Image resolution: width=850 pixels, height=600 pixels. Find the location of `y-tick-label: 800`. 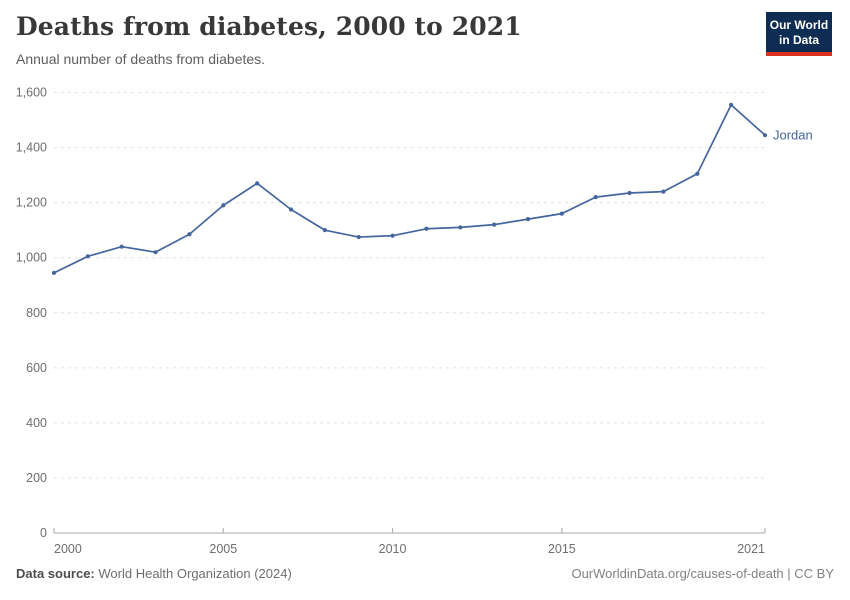

y-tick-label: 800 is located at coordinates (36, 313).